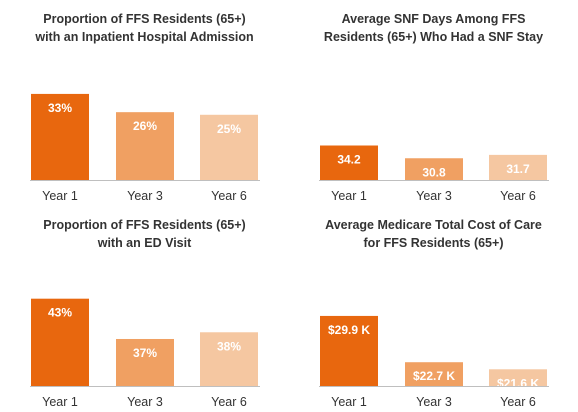  What do you see at coordinates (518, 383) in the screenshot?
I see `data-label: $21.6 K` at bounding box center [518, 383].